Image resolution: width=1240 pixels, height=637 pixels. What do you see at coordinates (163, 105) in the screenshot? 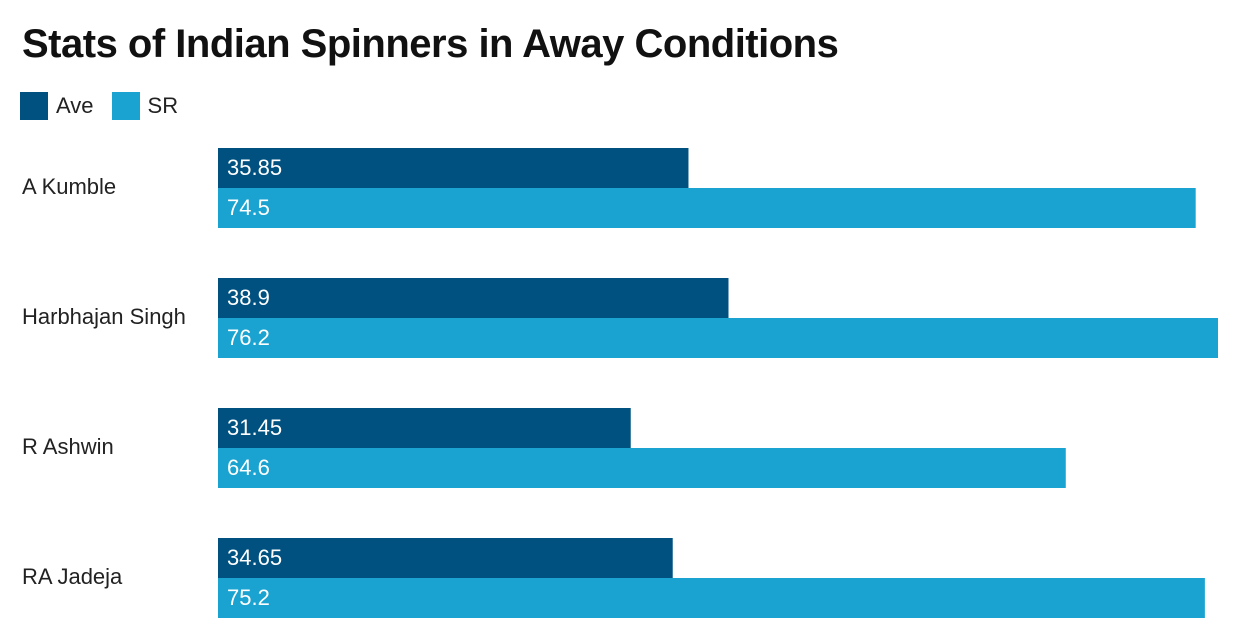
I see `legend-label-sr: SR` at bounding box center [163, 105].